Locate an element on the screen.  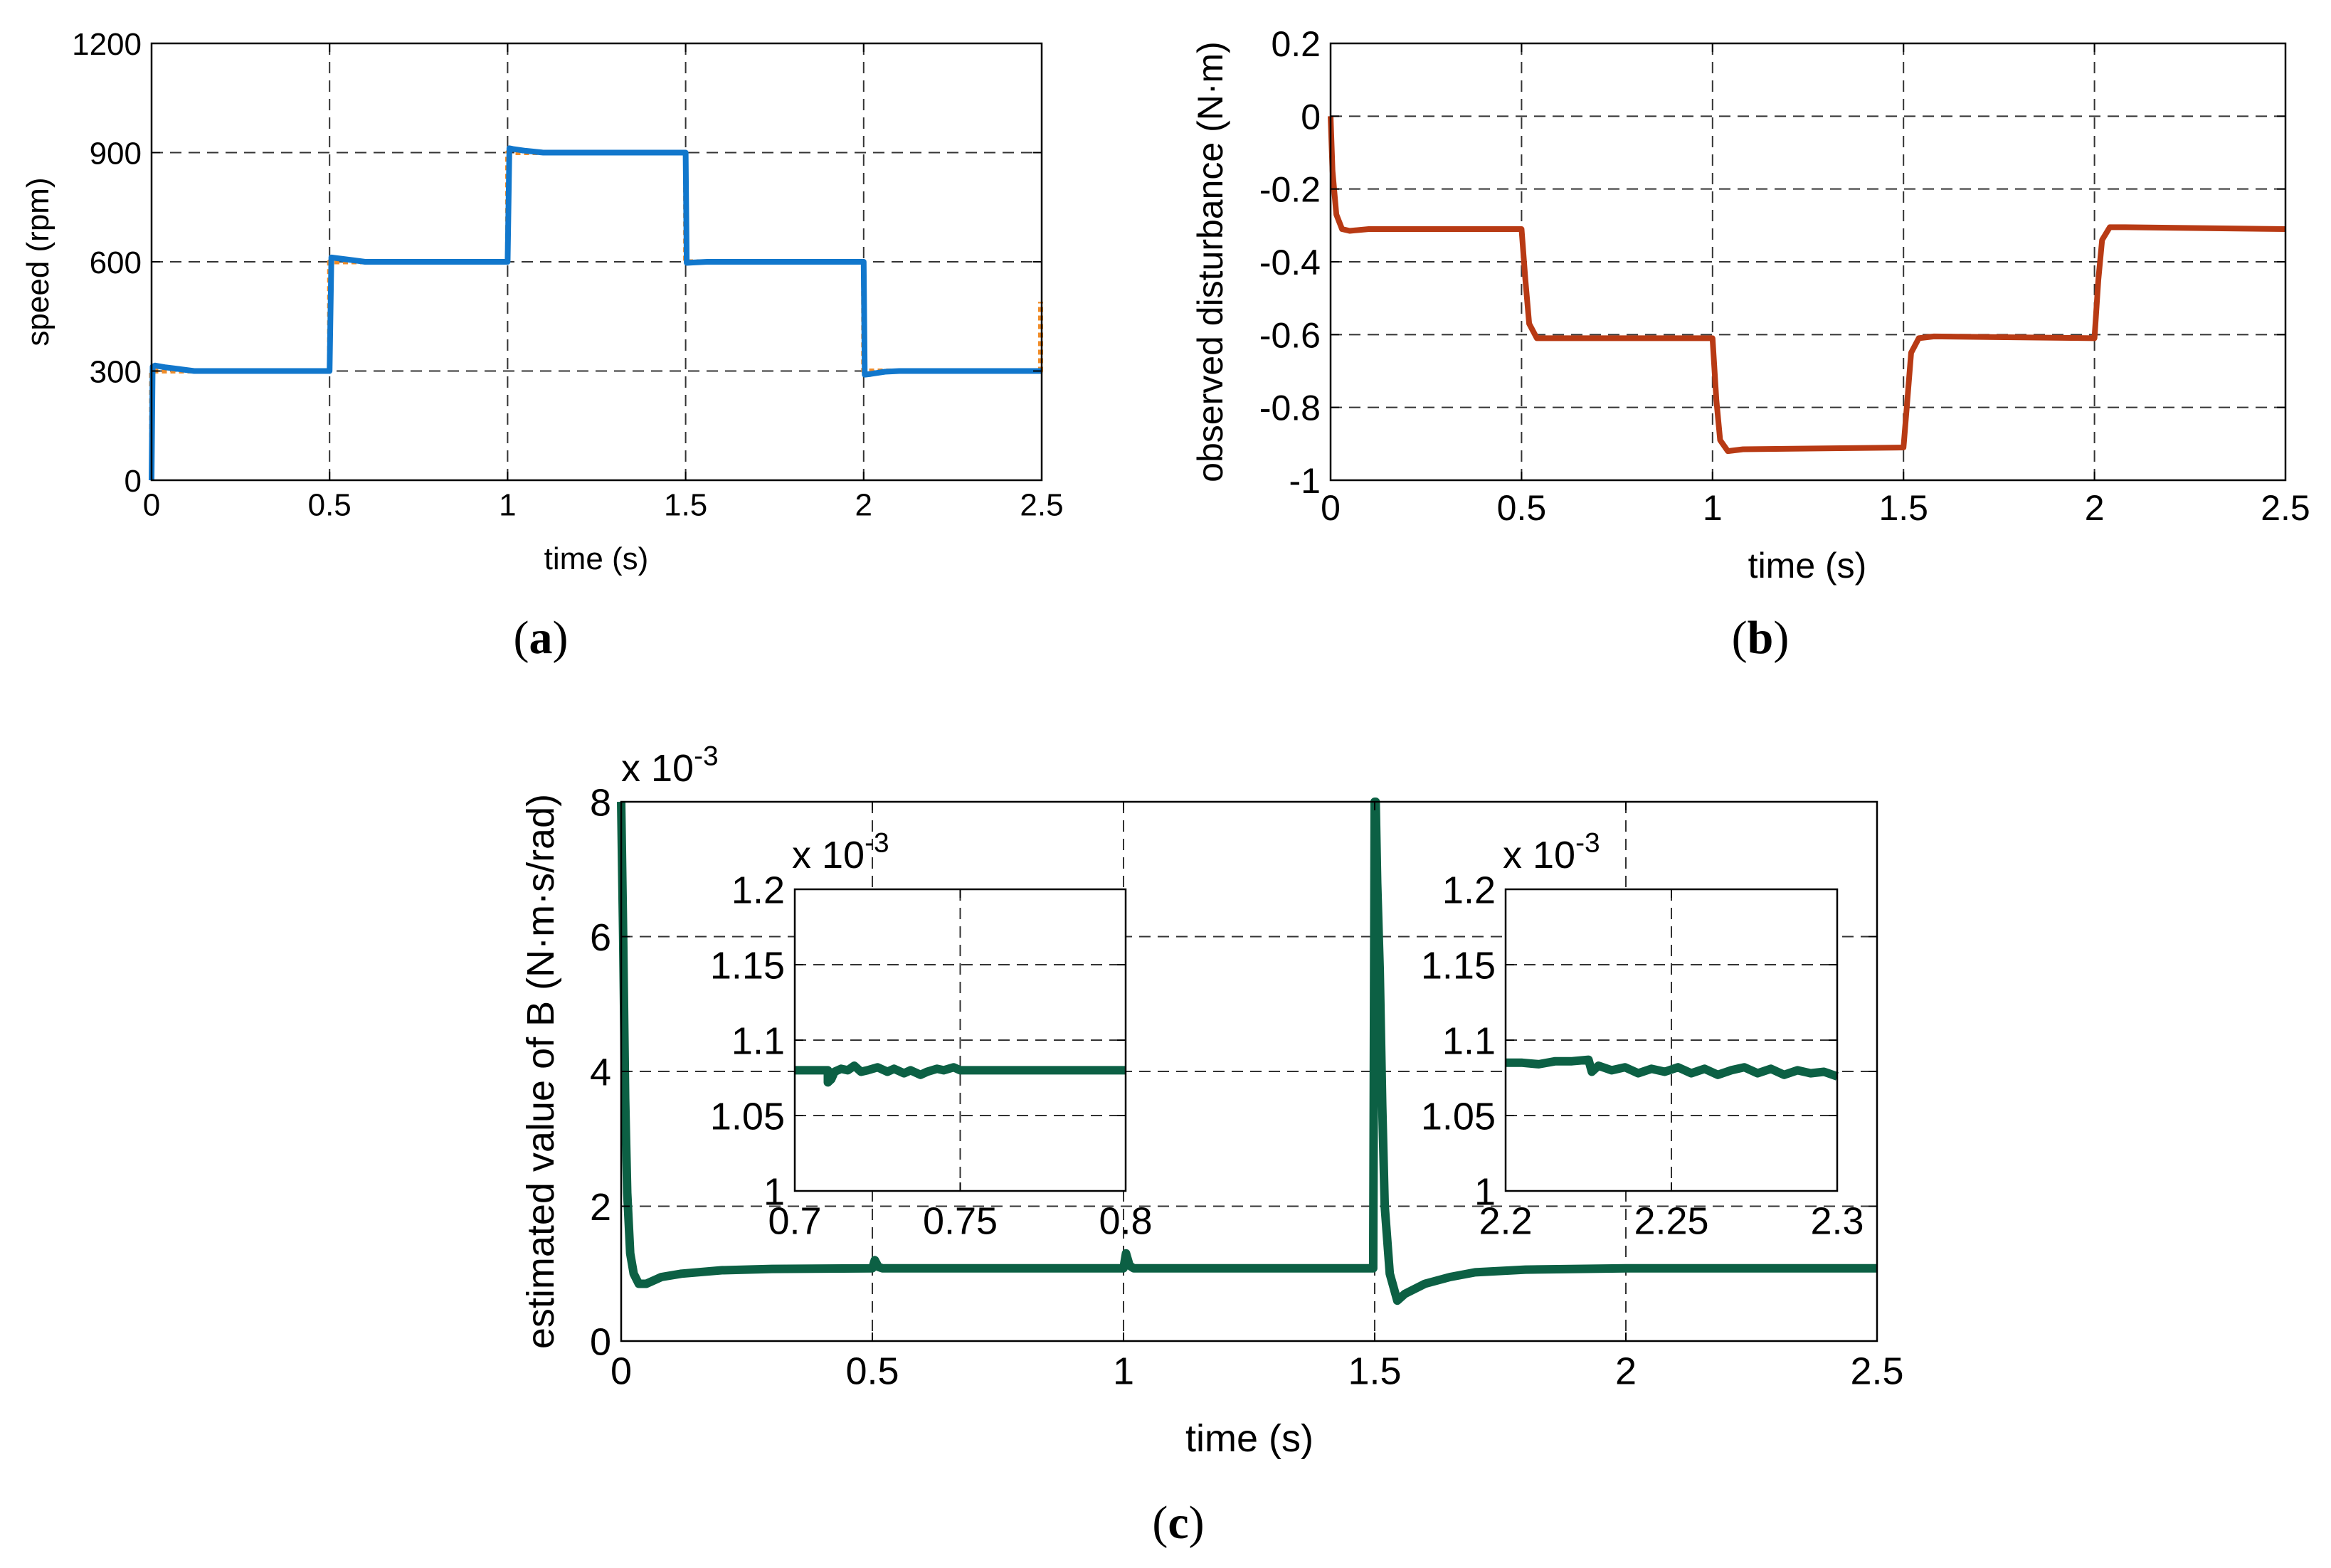
y-tick-label: 4 is located at coordinates (600, 1072).